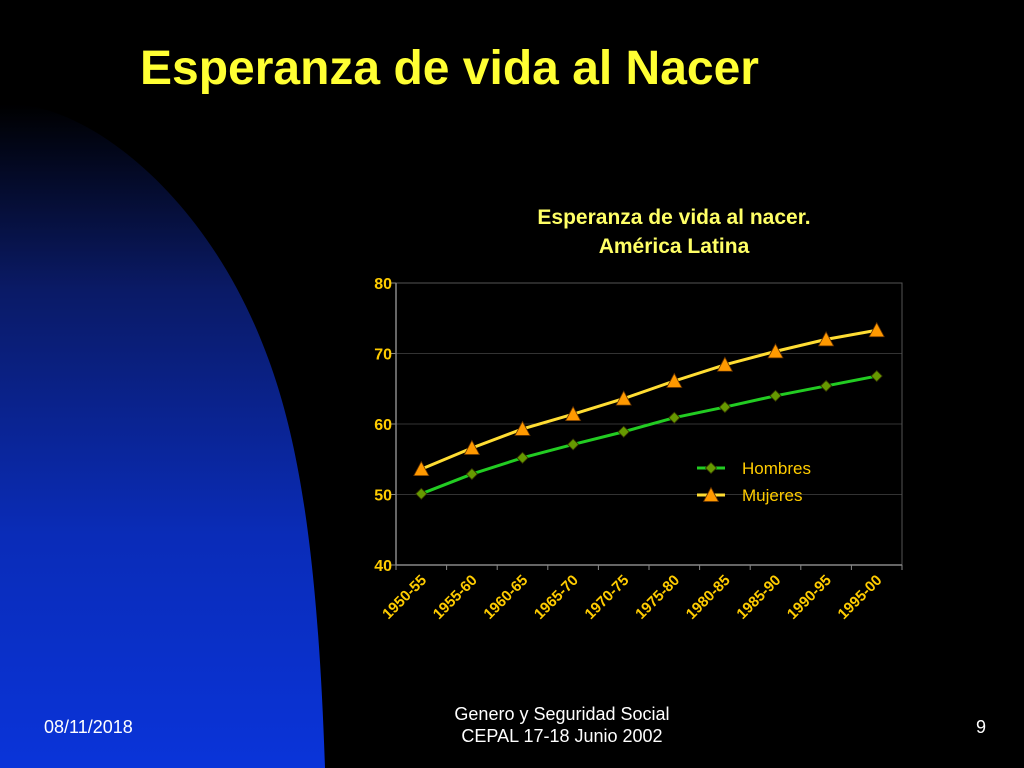  What do you see at coordinates (383, 355) in the screenshot?
I see `y-tick-label: 70` at bounding box center [383, 355].